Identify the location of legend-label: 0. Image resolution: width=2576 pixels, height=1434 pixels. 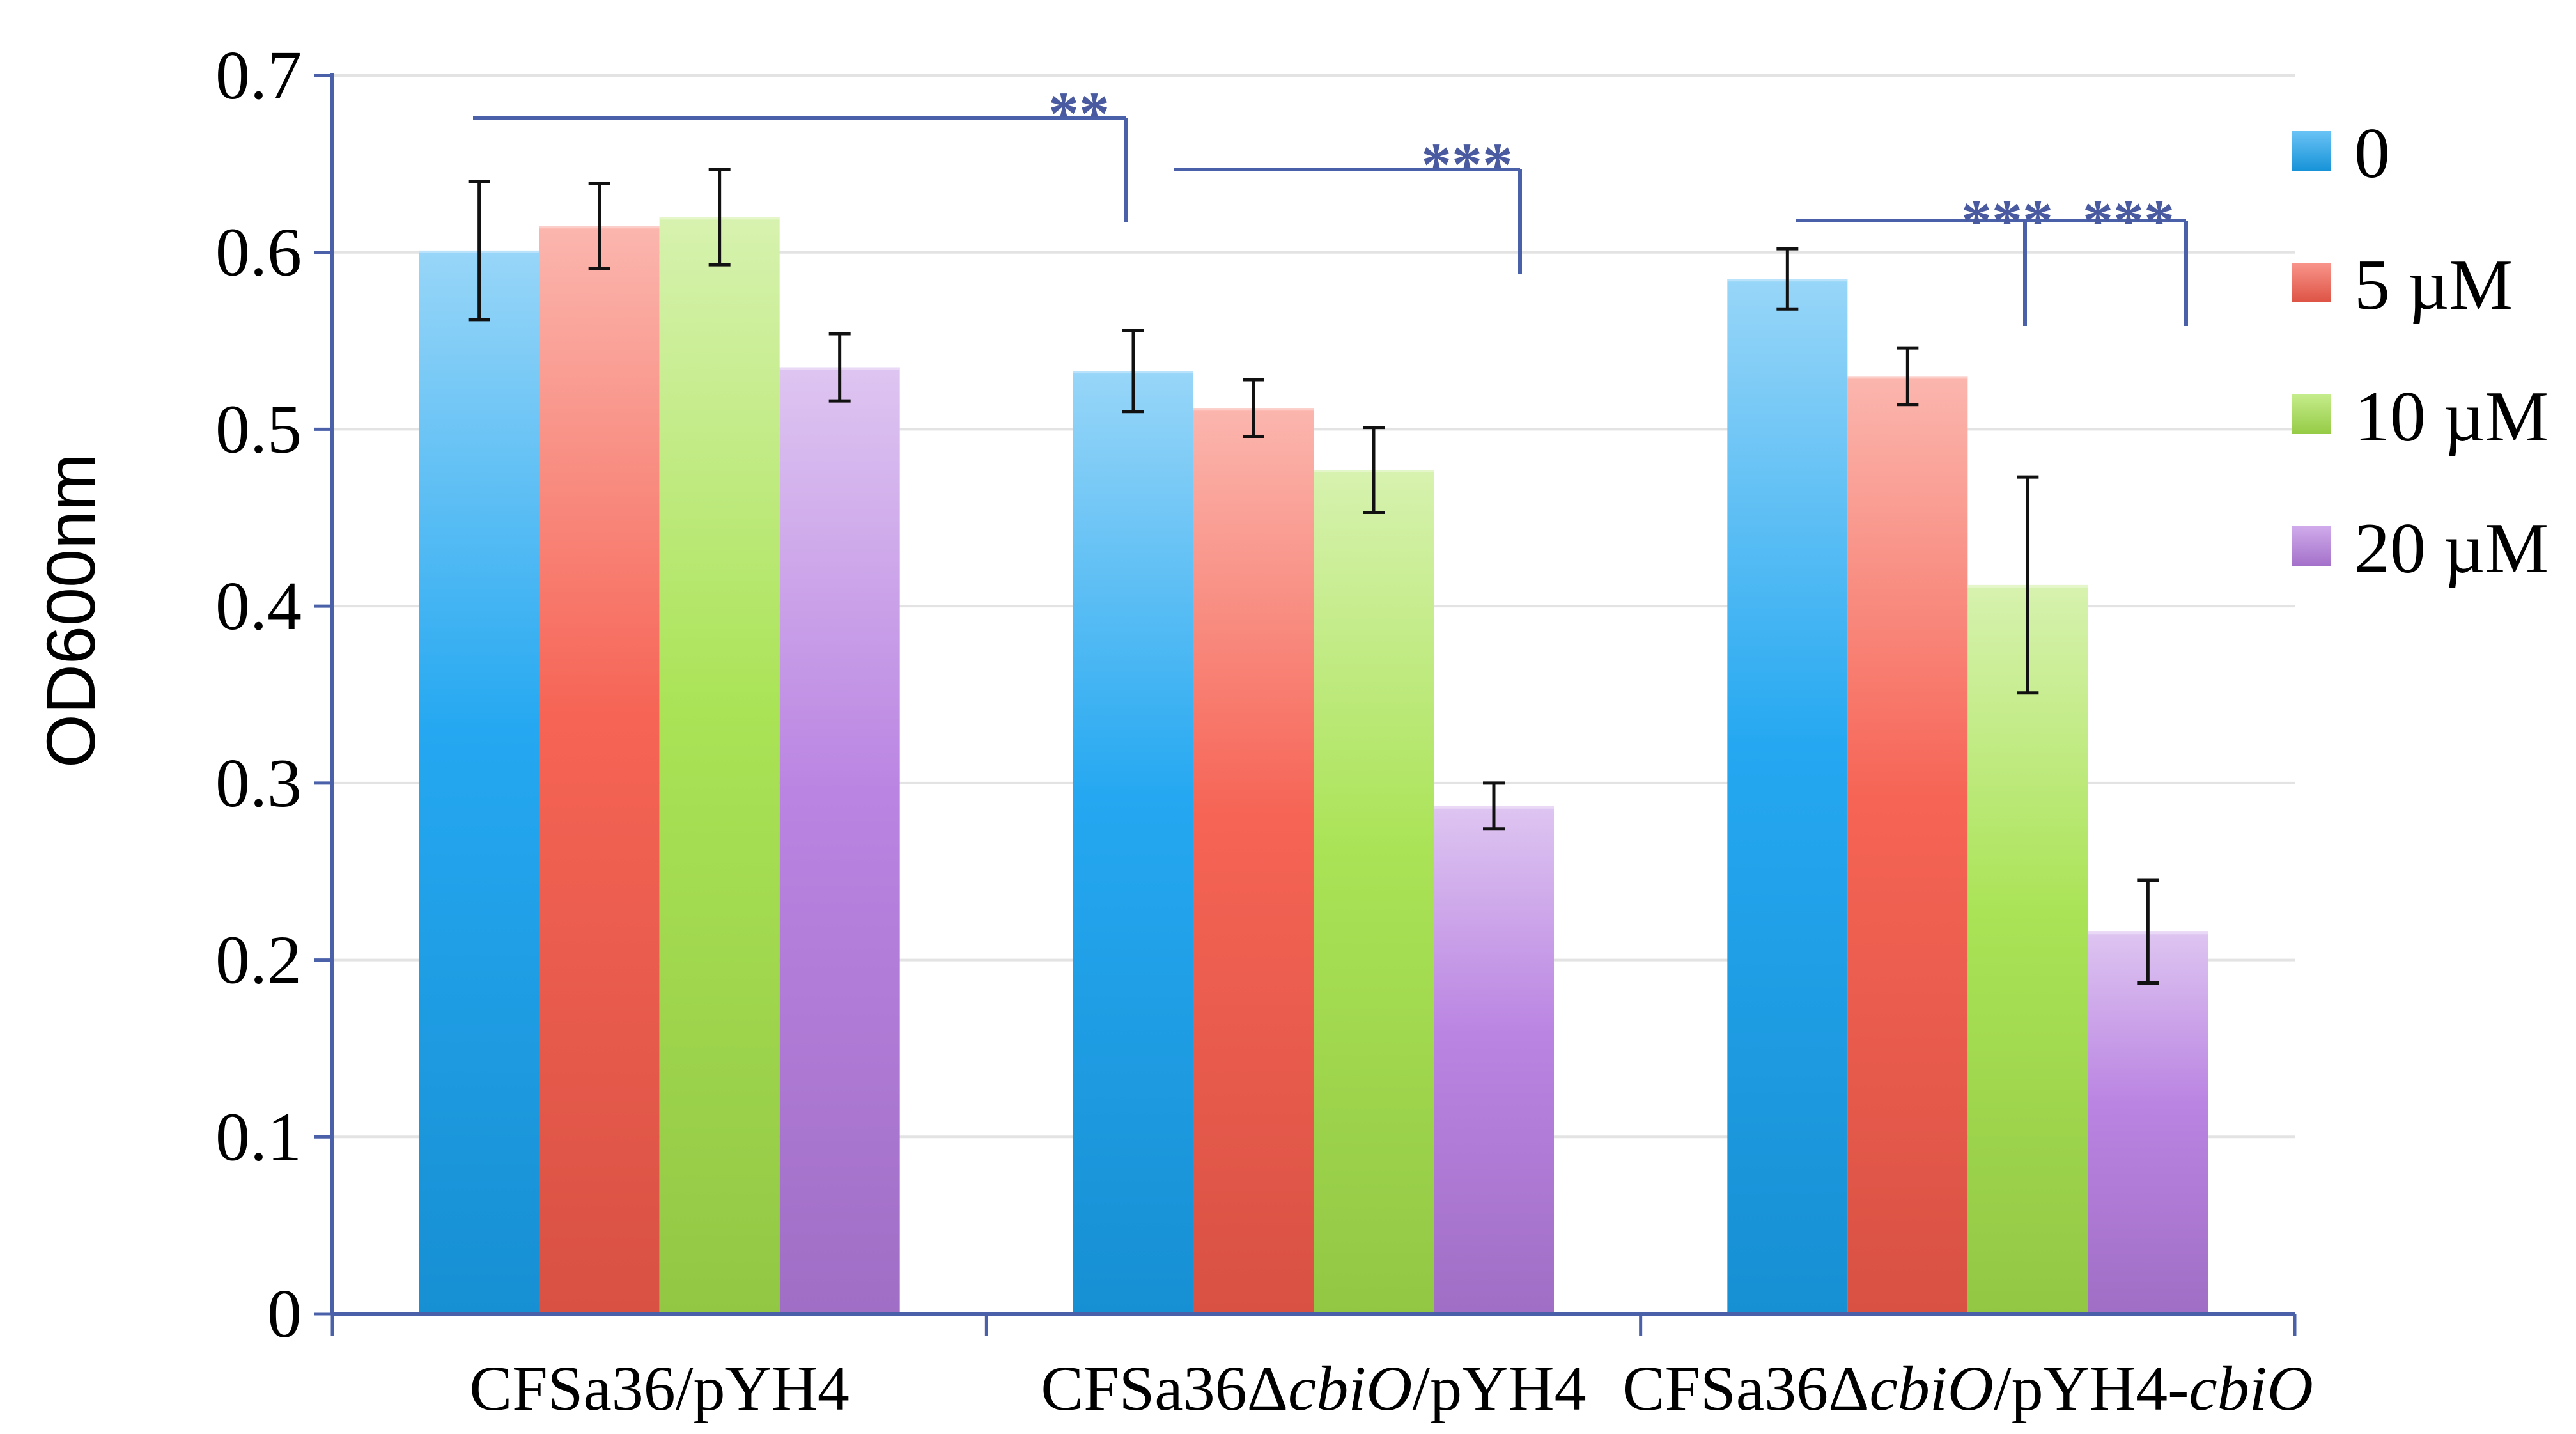
(2372, 153).